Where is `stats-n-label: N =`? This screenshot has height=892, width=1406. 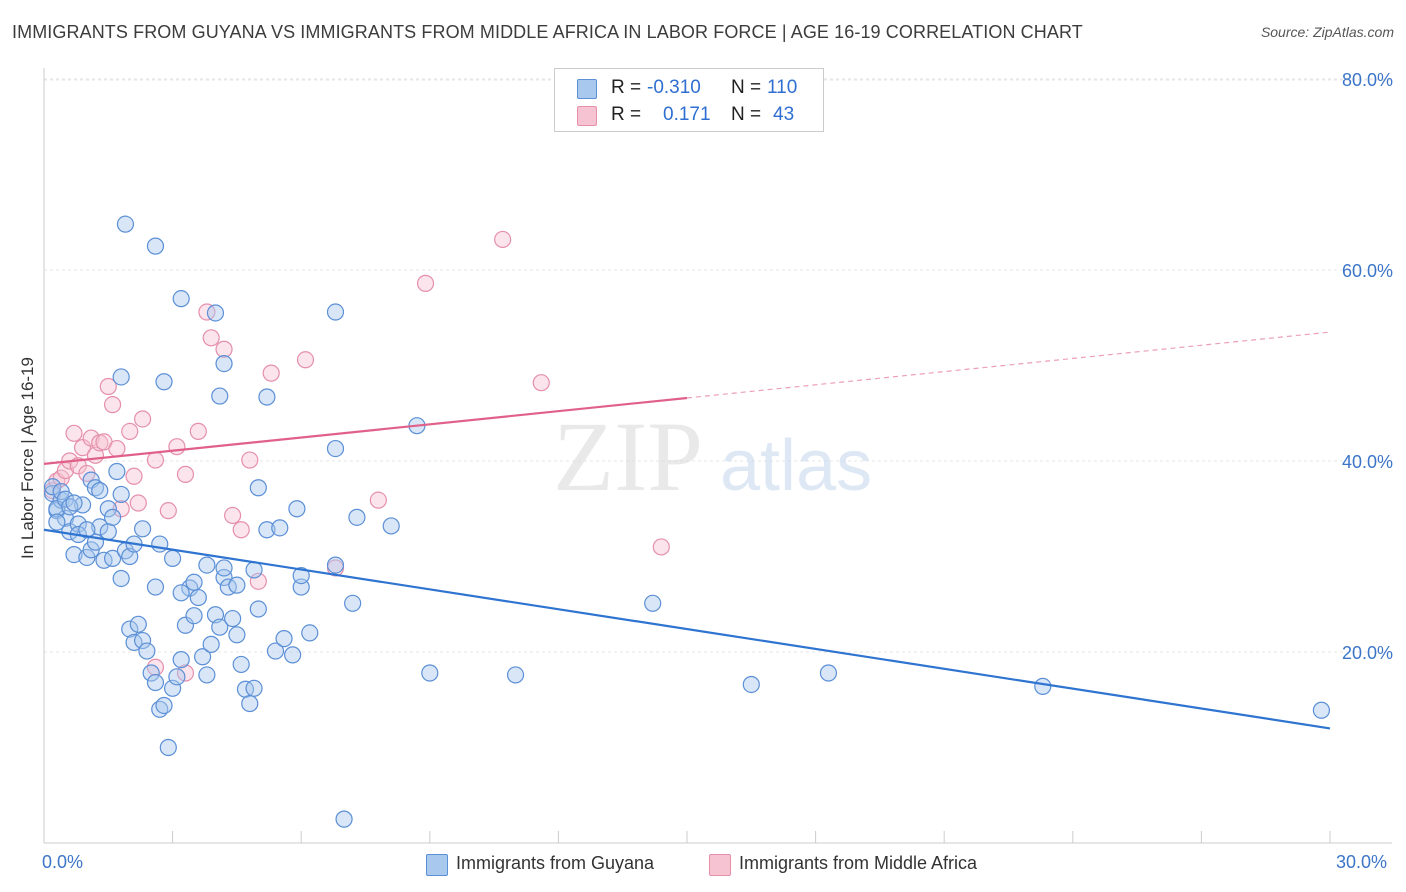 stats-n-label: N = is located at coordinates (746, 114).